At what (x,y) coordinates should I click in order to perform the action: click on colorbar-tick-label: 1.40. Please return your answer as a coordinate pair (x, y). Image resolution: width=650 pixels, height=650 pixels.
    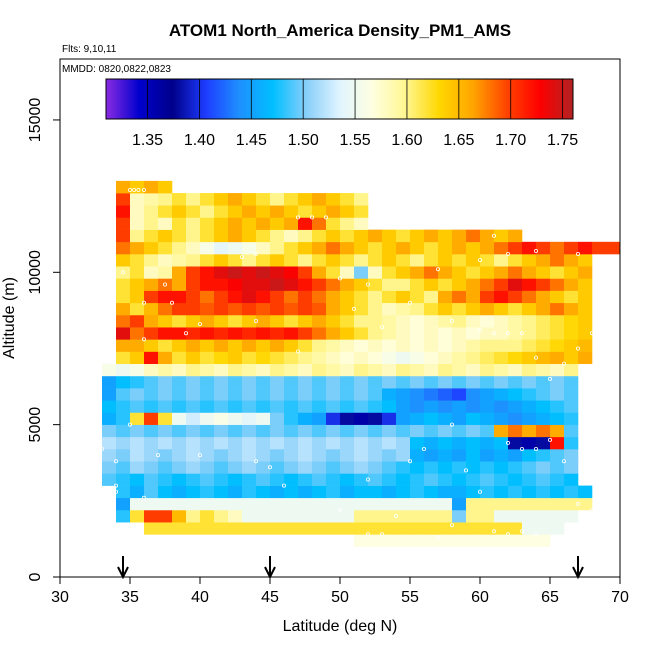
    Looking at the image, I should click on (199, 140).